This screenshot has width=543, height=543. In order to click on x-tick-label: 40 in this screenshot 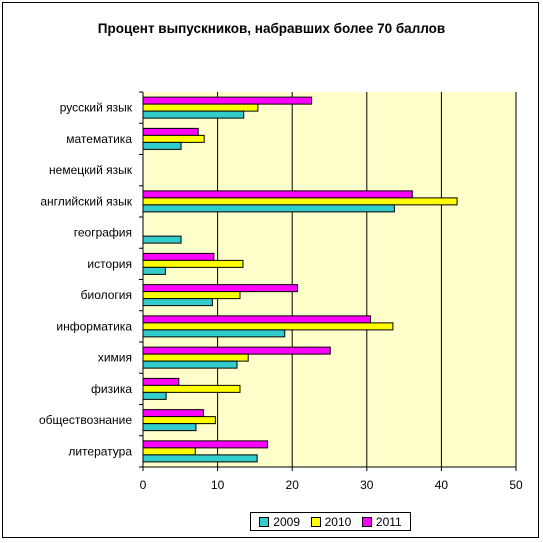, I will do `click(442, 485)`.